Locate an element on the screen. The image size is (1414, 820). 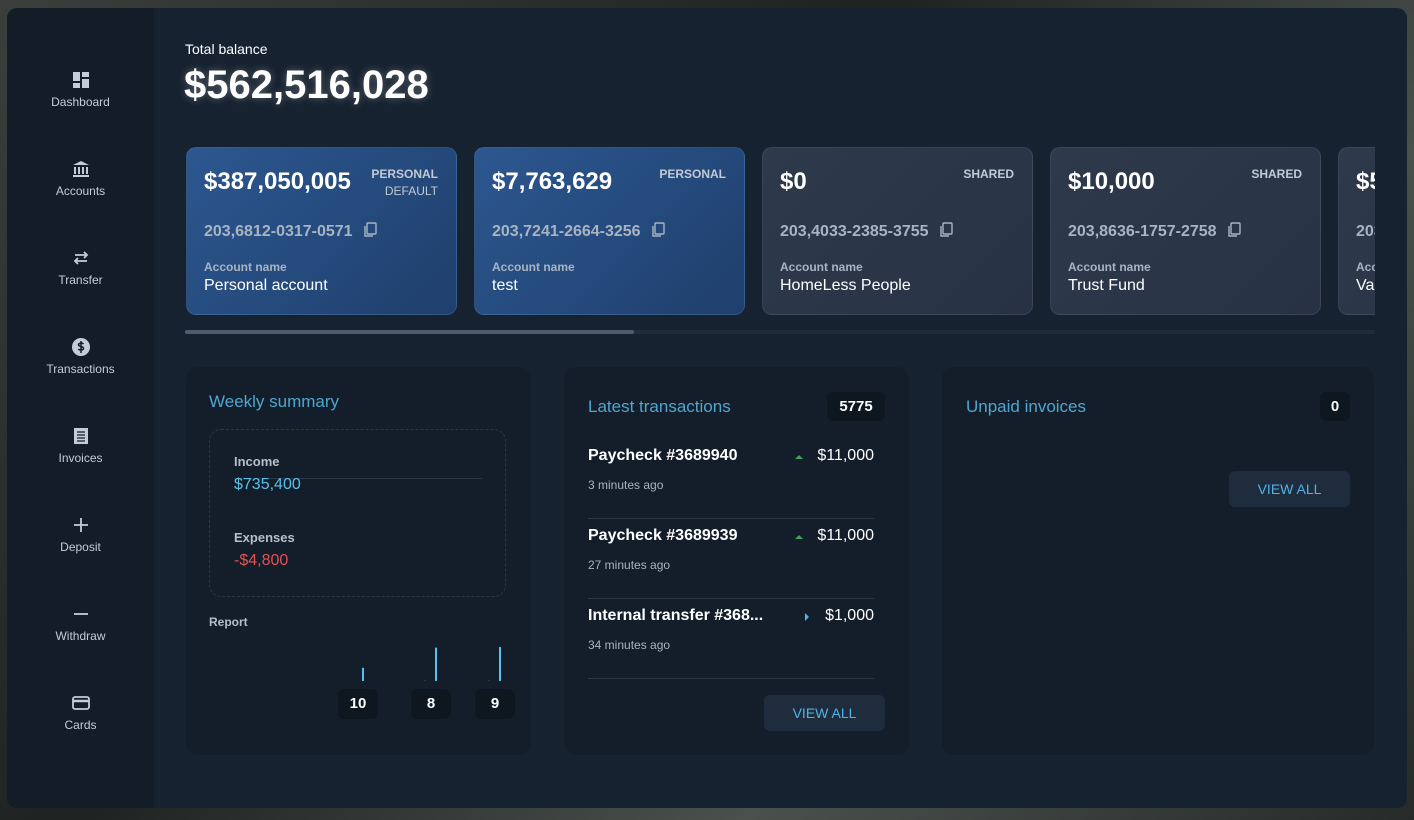
nav-item: Deposit is located at coordinates (80, 535).